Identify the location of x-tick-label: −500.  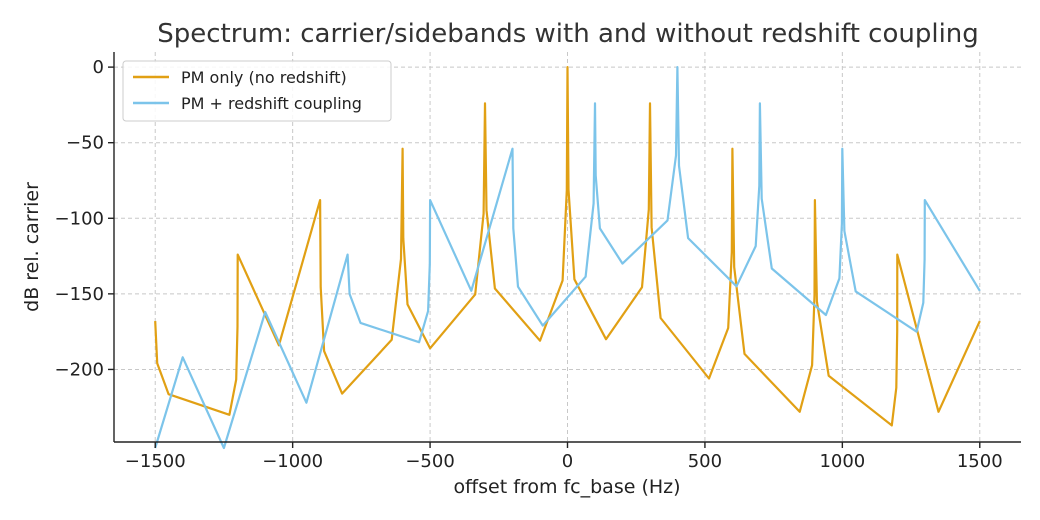
(429, 461).